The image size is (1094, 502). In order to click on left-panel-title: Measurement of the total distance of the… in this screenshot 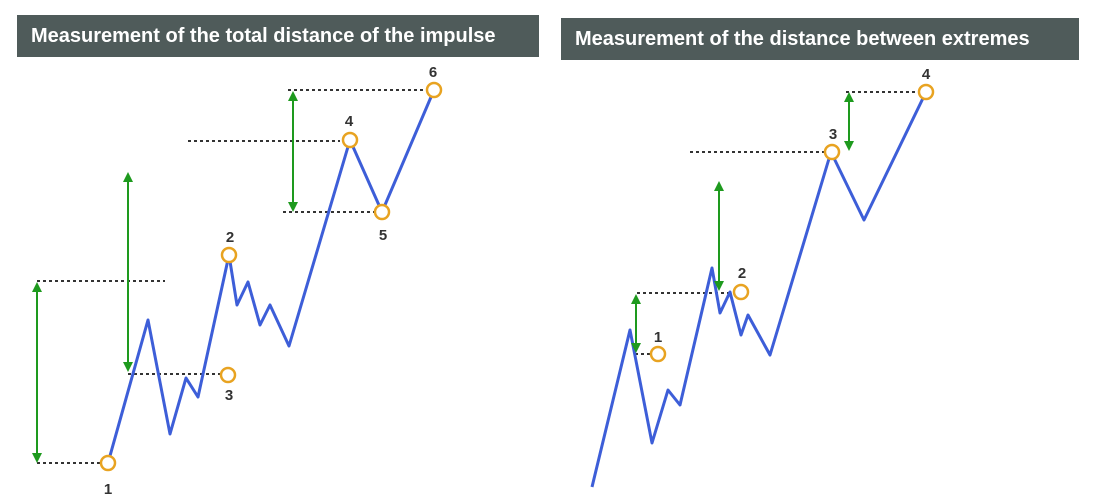, I will do `click(278, 36)`.